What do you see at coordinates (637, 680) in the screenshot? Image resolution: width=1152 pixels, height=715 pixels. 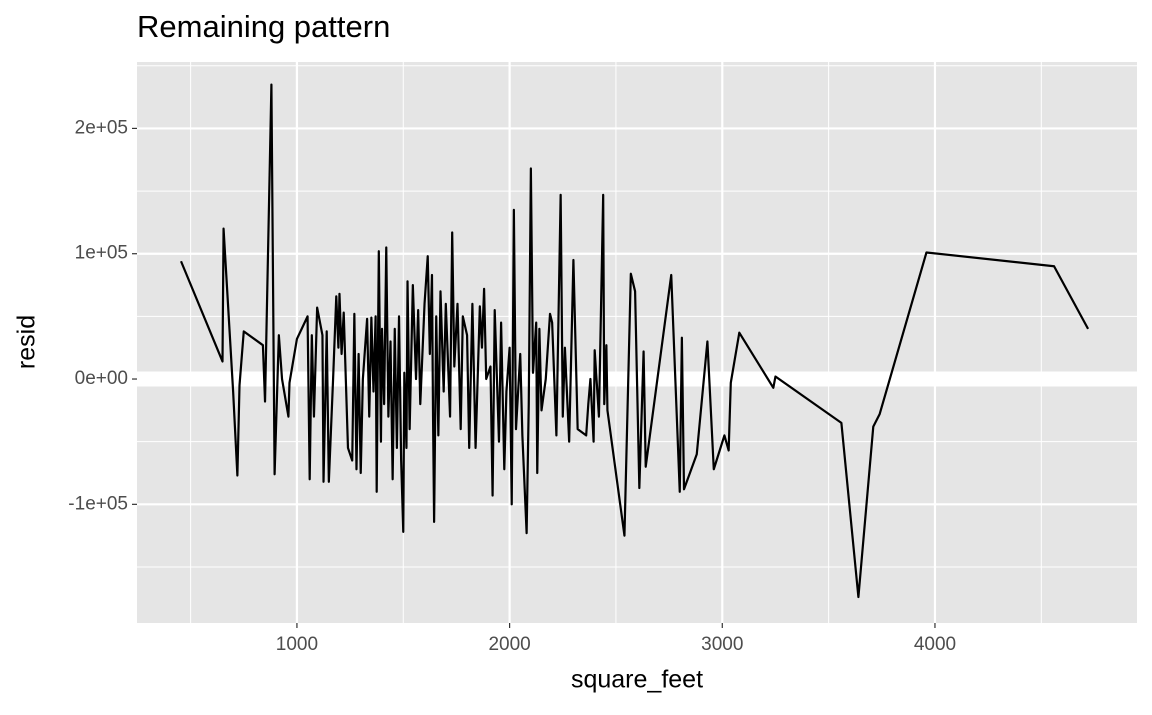 I see `x-axis-label: square_feet` at bounding box center [637, 680].